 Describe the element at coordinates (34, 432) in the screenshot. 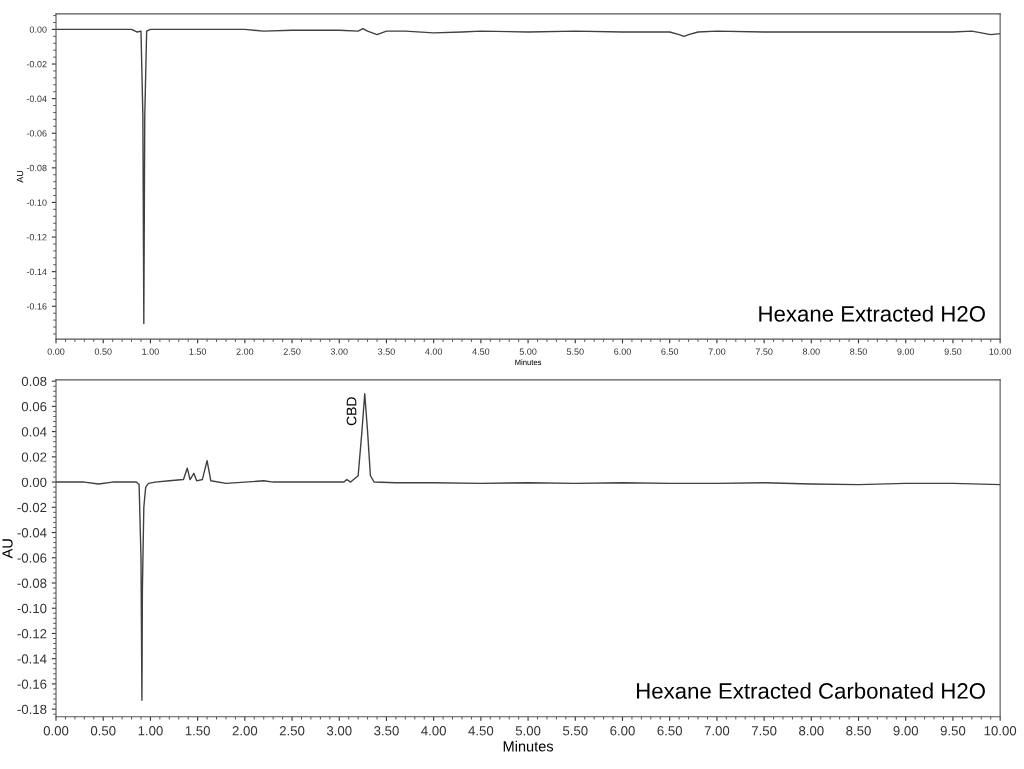

I see `y-tick-label: 0.04` at that location.